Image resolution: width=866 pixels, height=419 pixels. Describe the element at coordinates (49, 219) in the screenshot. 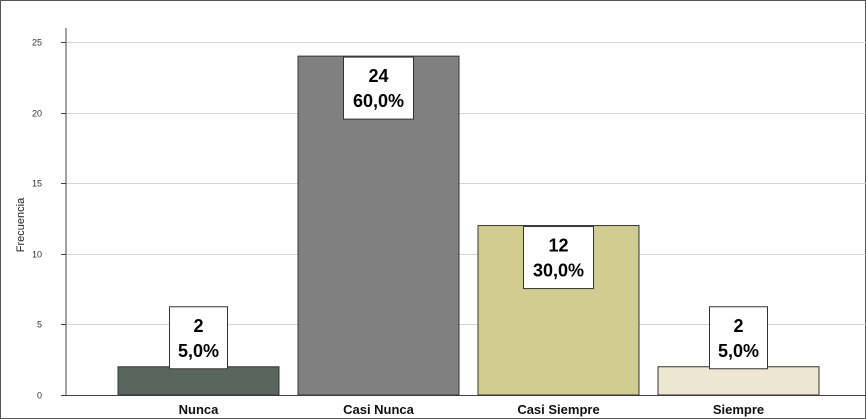

I see `y-axis-ticks: 0 5 10 15 20 25` at that location.